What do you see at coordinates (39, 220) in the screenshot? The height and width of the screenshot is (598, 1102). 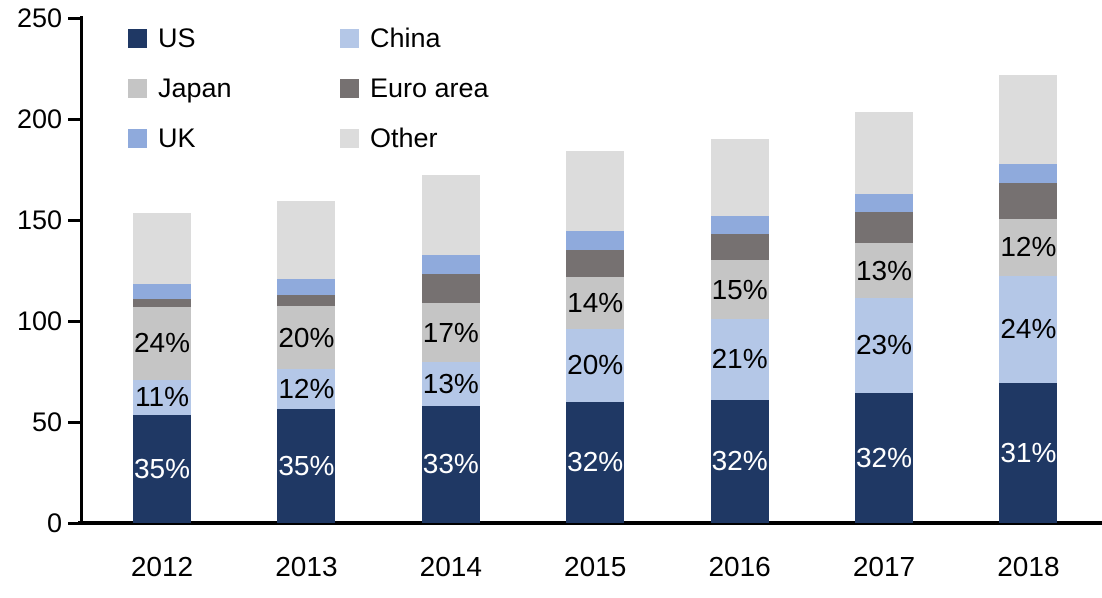 I see `y-axis-tick-label: 150` at bounding box center [39, 220].